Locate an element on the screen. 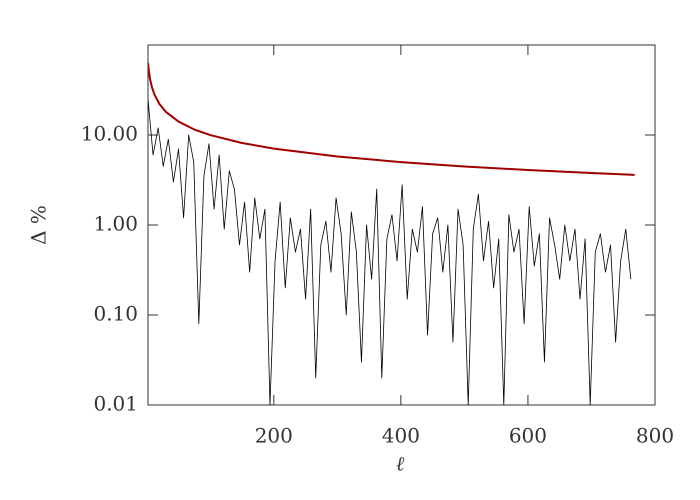 This screenshot has height=500, width=700. x-tick-label: 200 is located at coordinates (274, 436).